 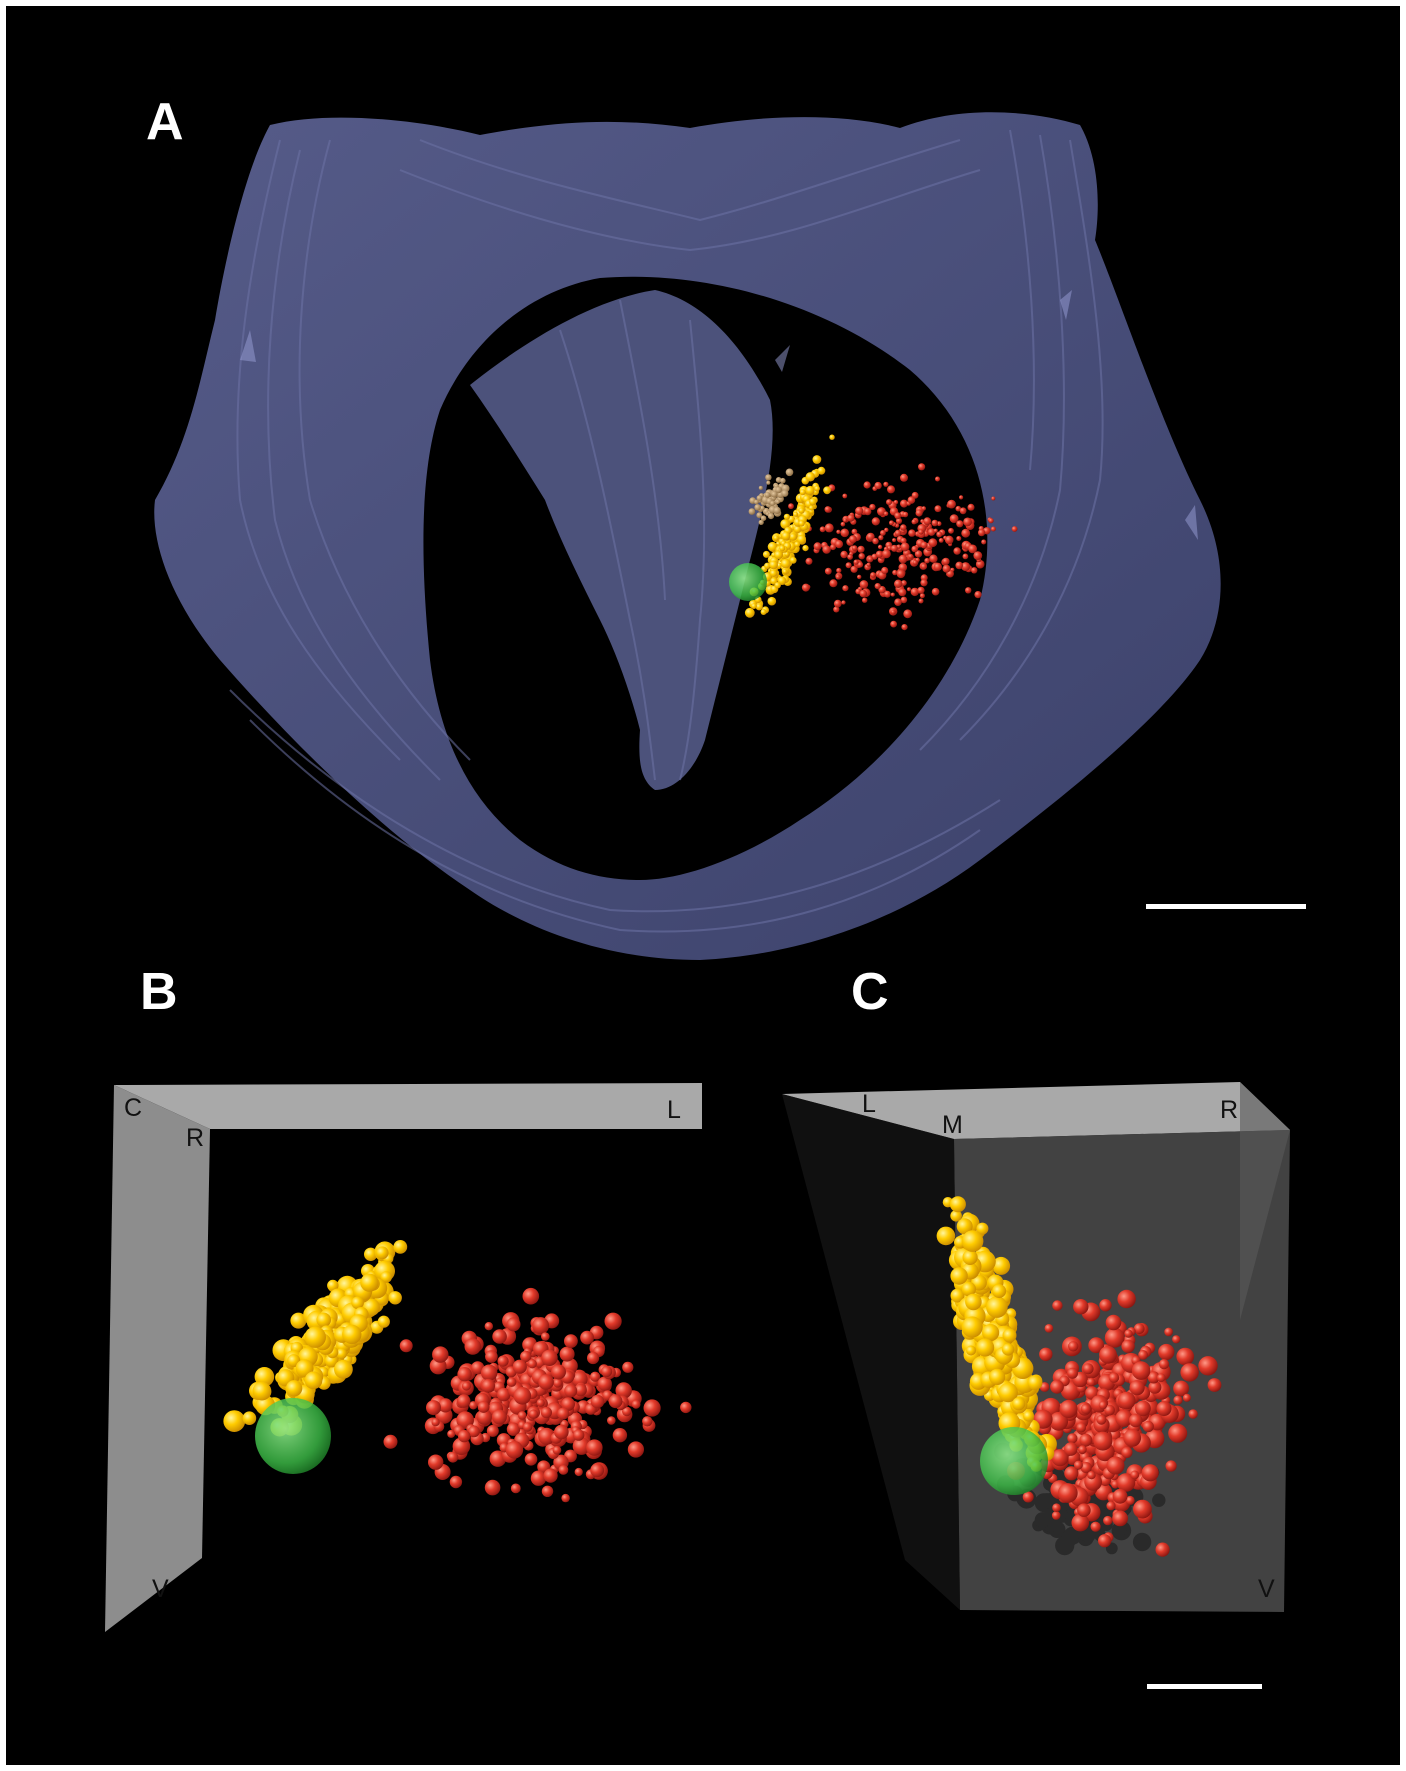 I want to click on panel-a-label: A, so click(x=165, y=122).